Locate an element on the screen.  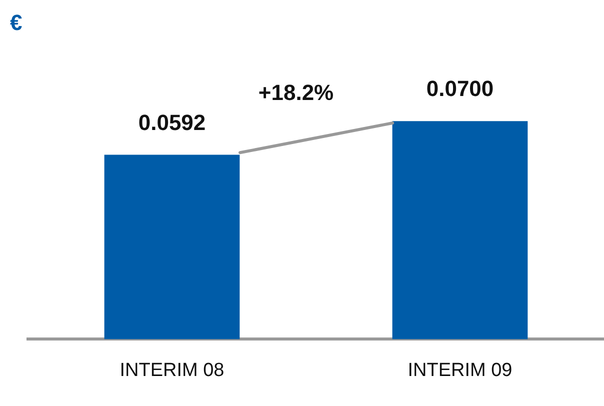
text: +18.2% is located at coordinates (296, 93).